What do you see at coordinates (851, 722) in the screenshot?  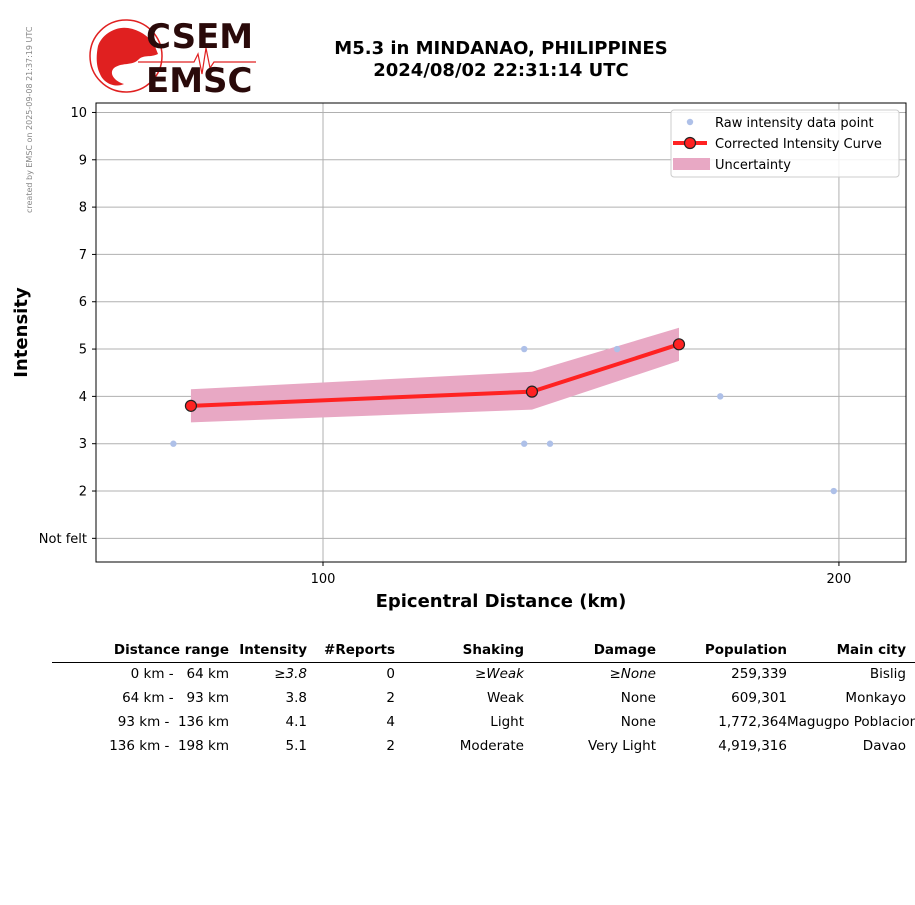 I see `cell-city: Magugpo Poblacion` at bounding box center [851, 722].